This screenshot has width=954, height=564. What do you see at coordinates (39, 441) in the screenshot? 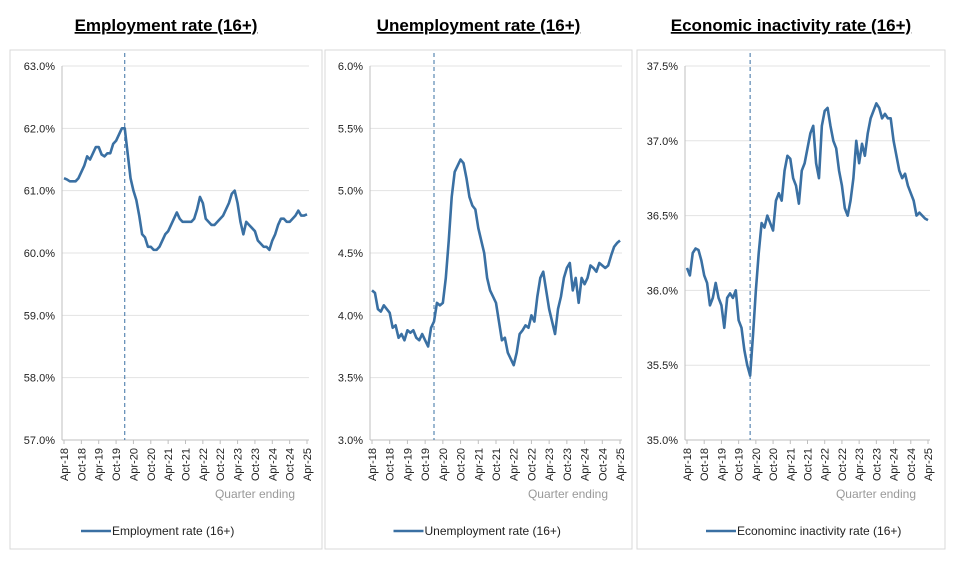
I see `y-tick-label: 57.0%` at bounding box center [39, 441].